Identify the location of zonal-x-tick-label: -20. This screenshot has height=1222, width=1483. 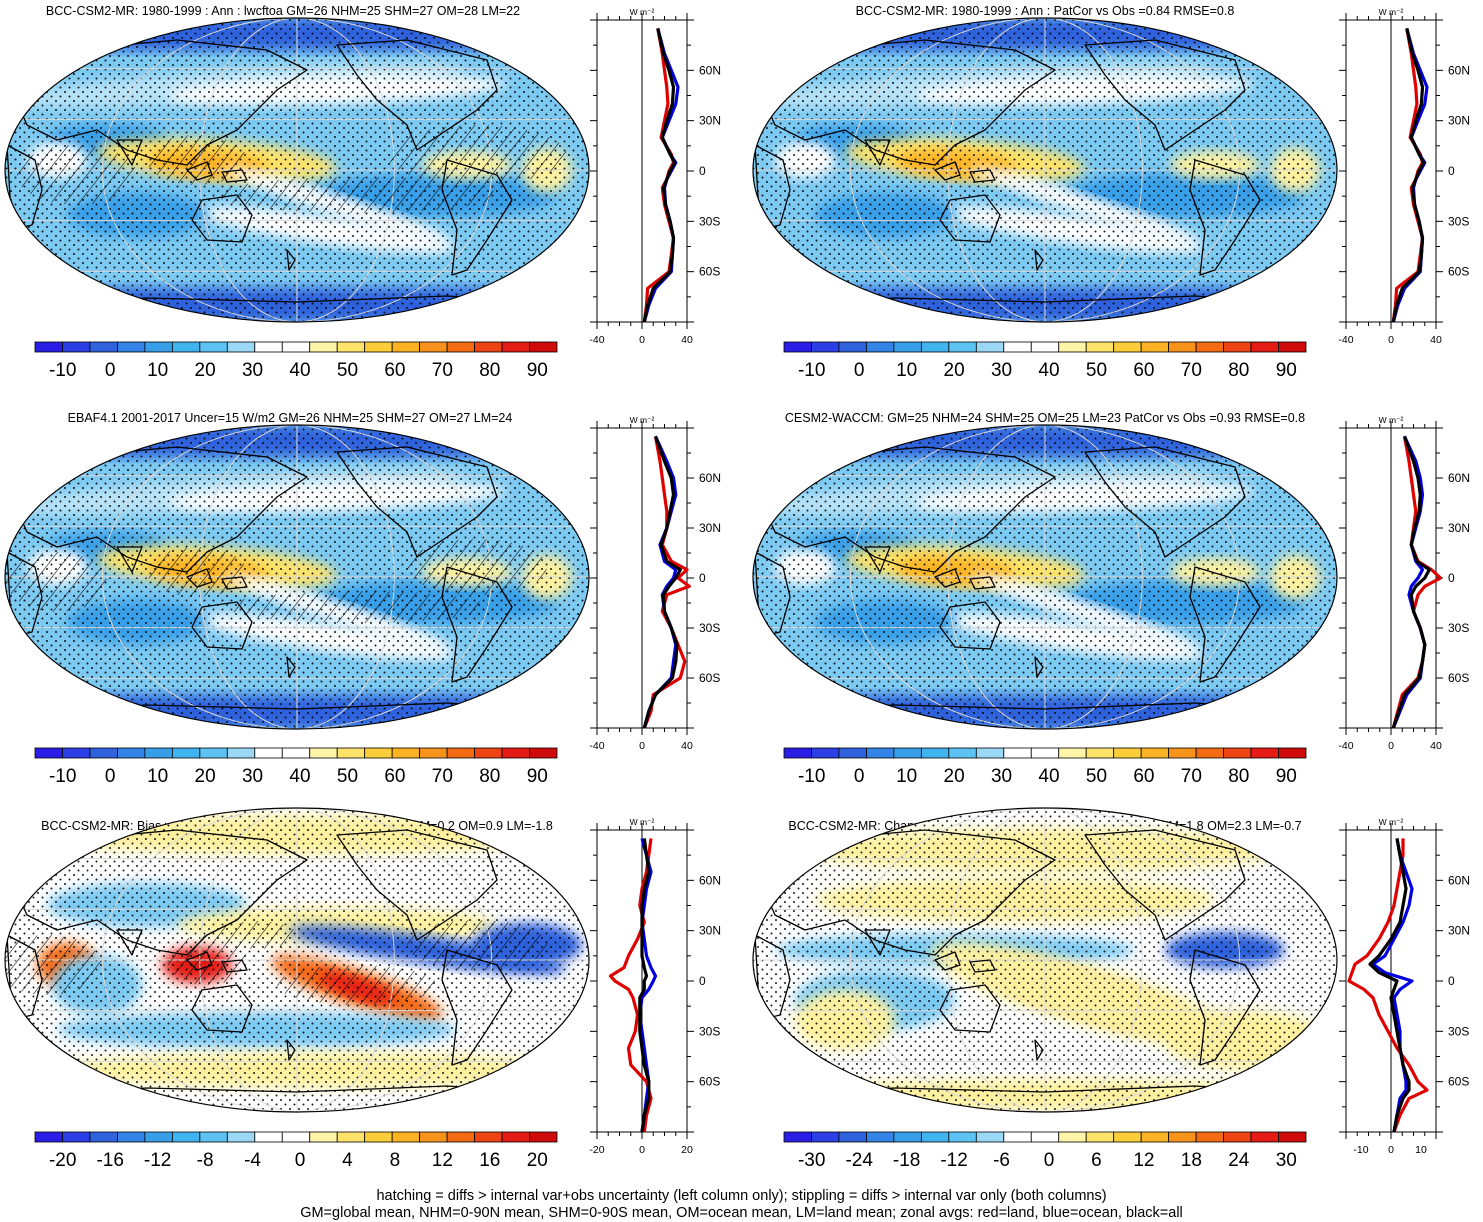
(596, 1150).